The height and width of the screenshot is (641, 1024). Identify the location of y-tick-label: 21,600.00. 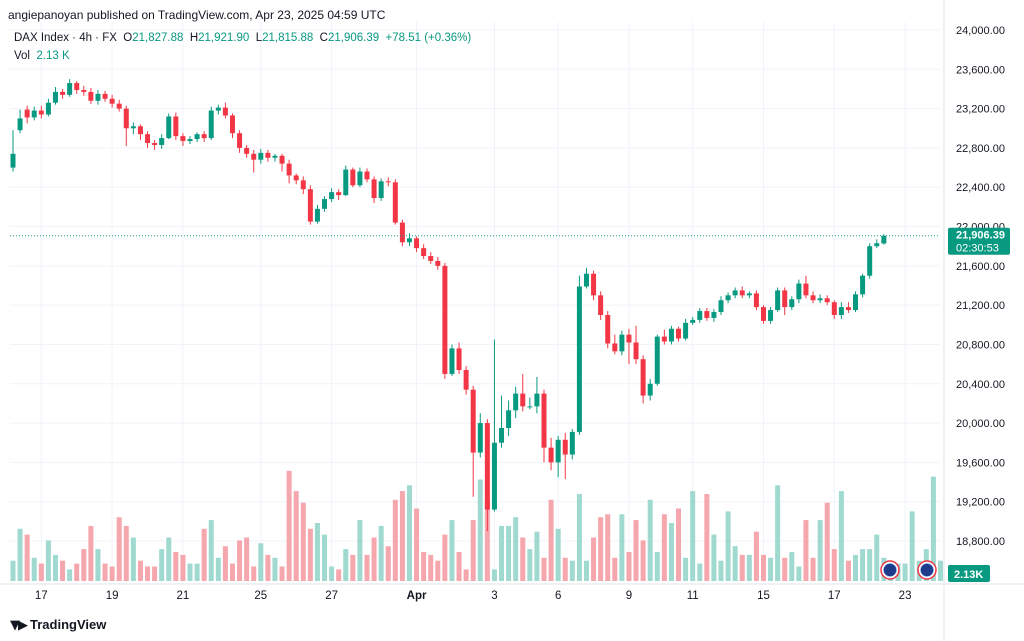
(980, 267).